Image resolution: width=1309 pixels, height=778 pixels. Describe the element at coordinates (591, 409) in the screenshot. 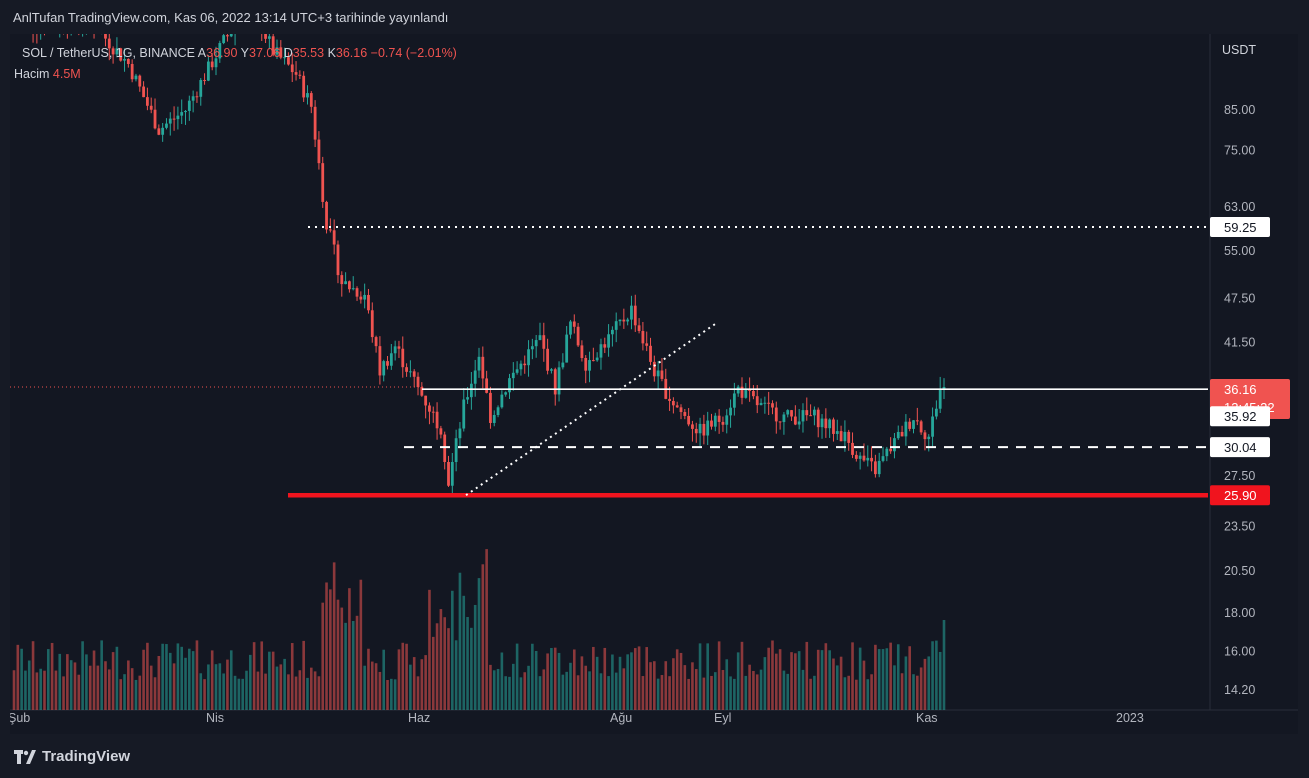

I see `trendline` at that location.